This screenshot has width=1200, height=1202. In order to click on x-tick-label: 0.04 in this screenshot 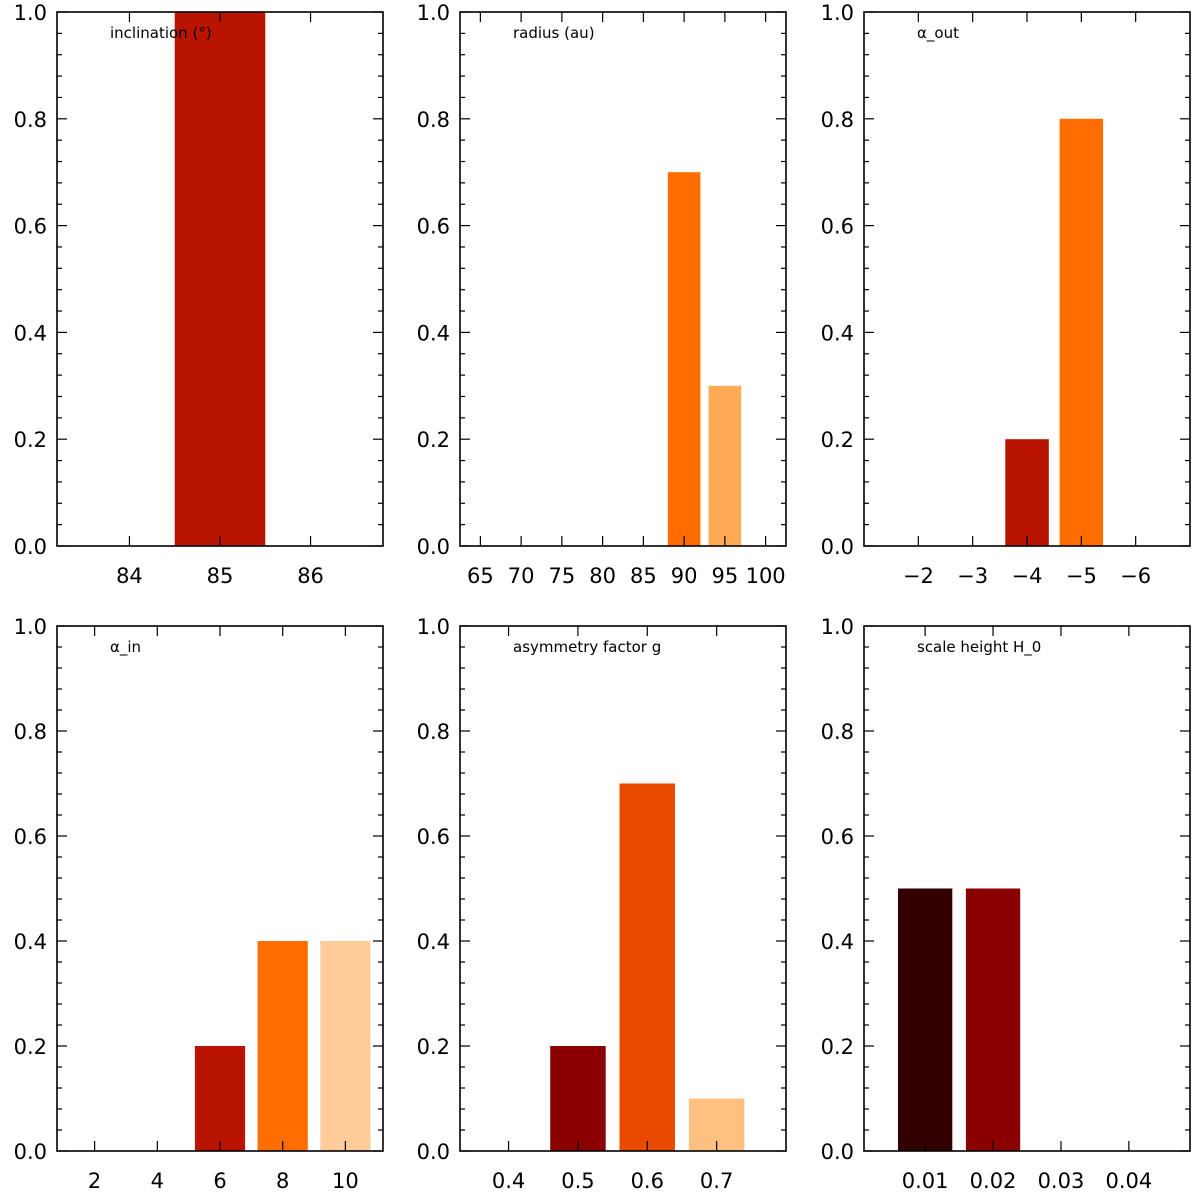, I will do `click(1128, 1181)`.